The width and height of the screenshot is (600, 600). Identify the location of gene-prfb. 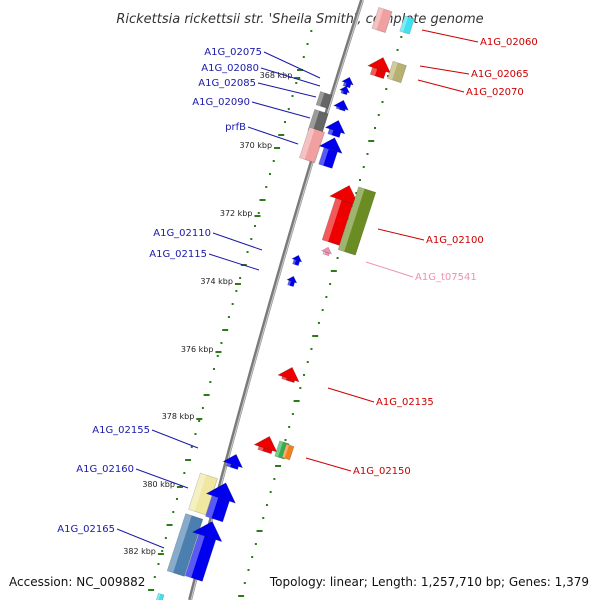
(312, 145).